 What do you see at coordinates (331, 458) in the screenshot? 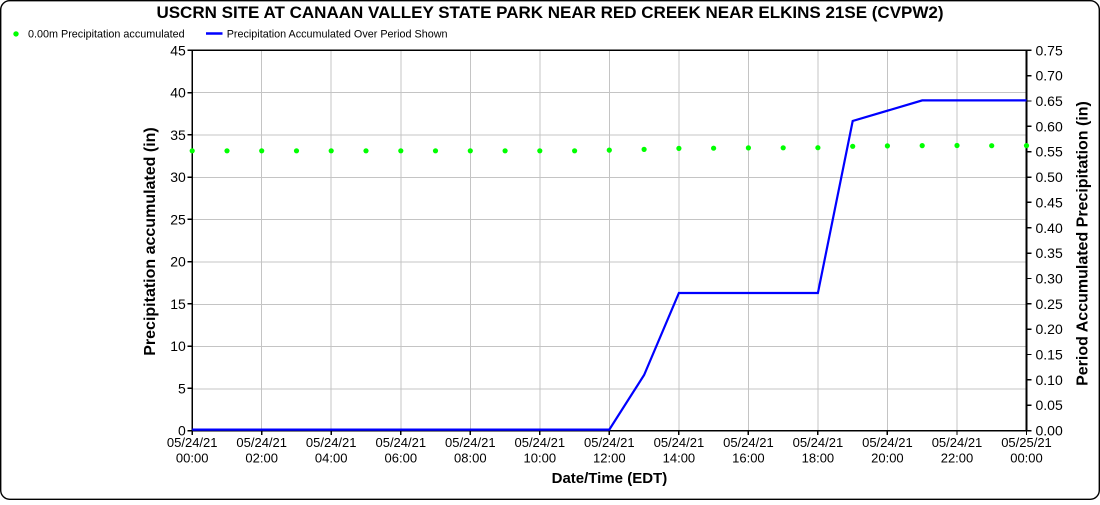
I see `svg-text: 04:00` at bounding box center [331, 458].